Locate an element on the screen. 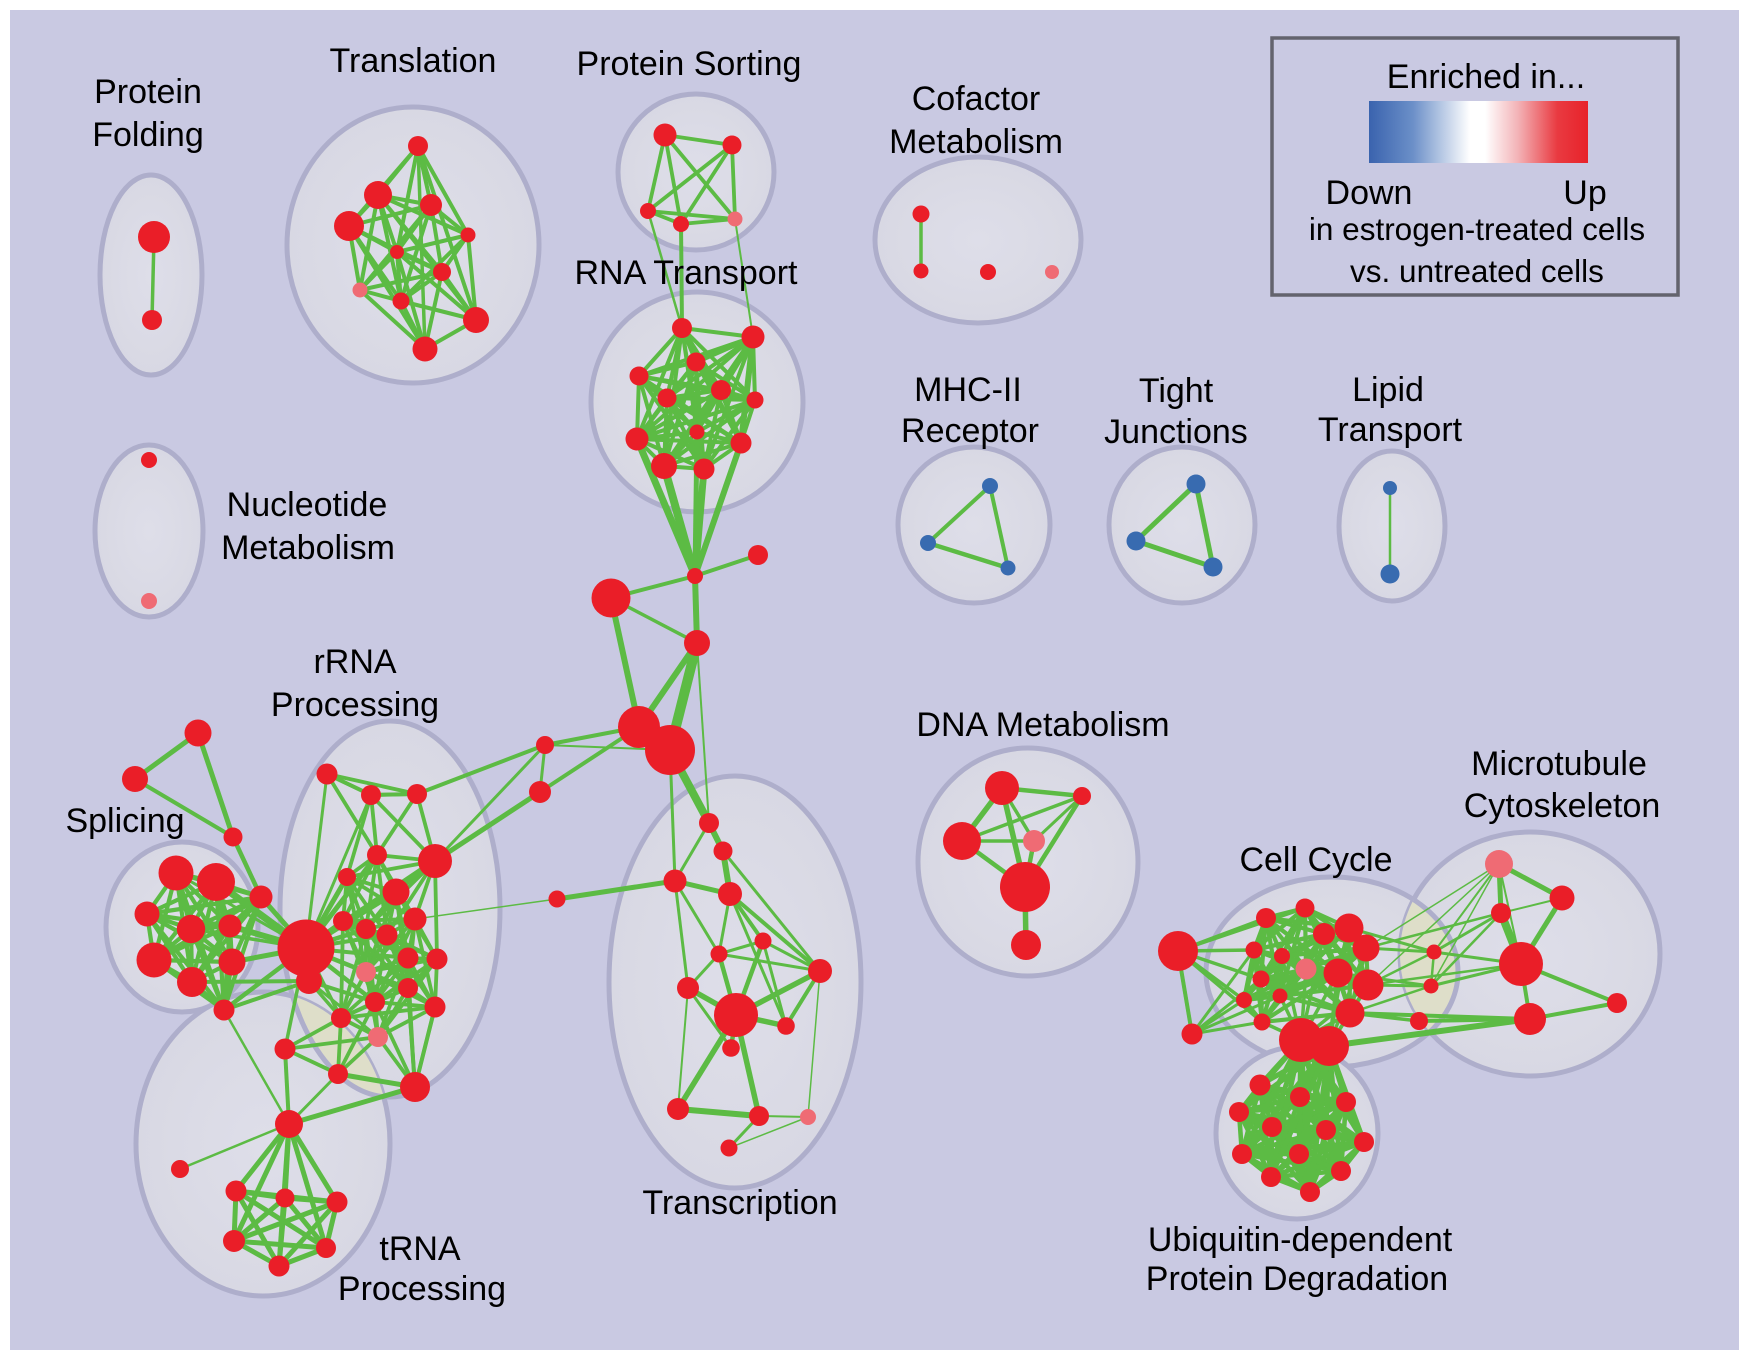  svg-text: Protein is located at coordinates (148, 92).